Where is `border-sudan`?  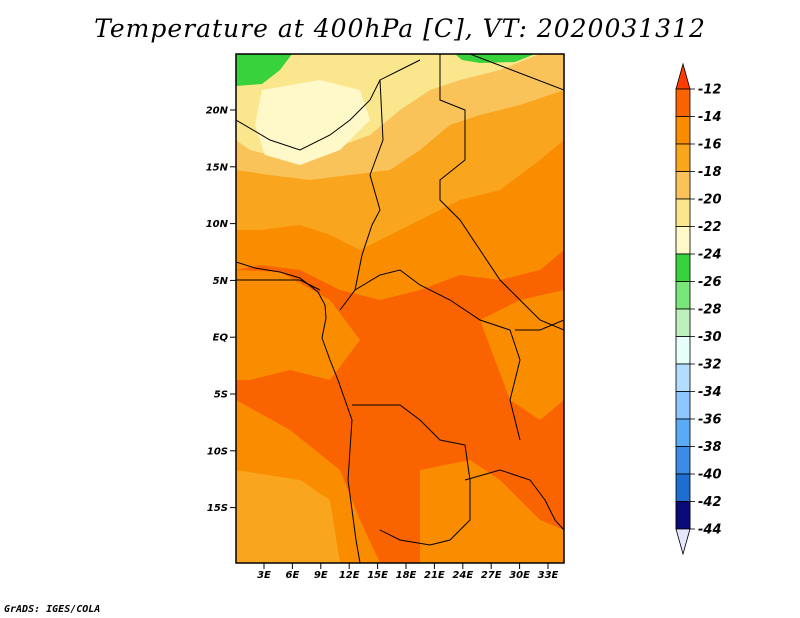 border-sudan is located at coordinates (501, 192).